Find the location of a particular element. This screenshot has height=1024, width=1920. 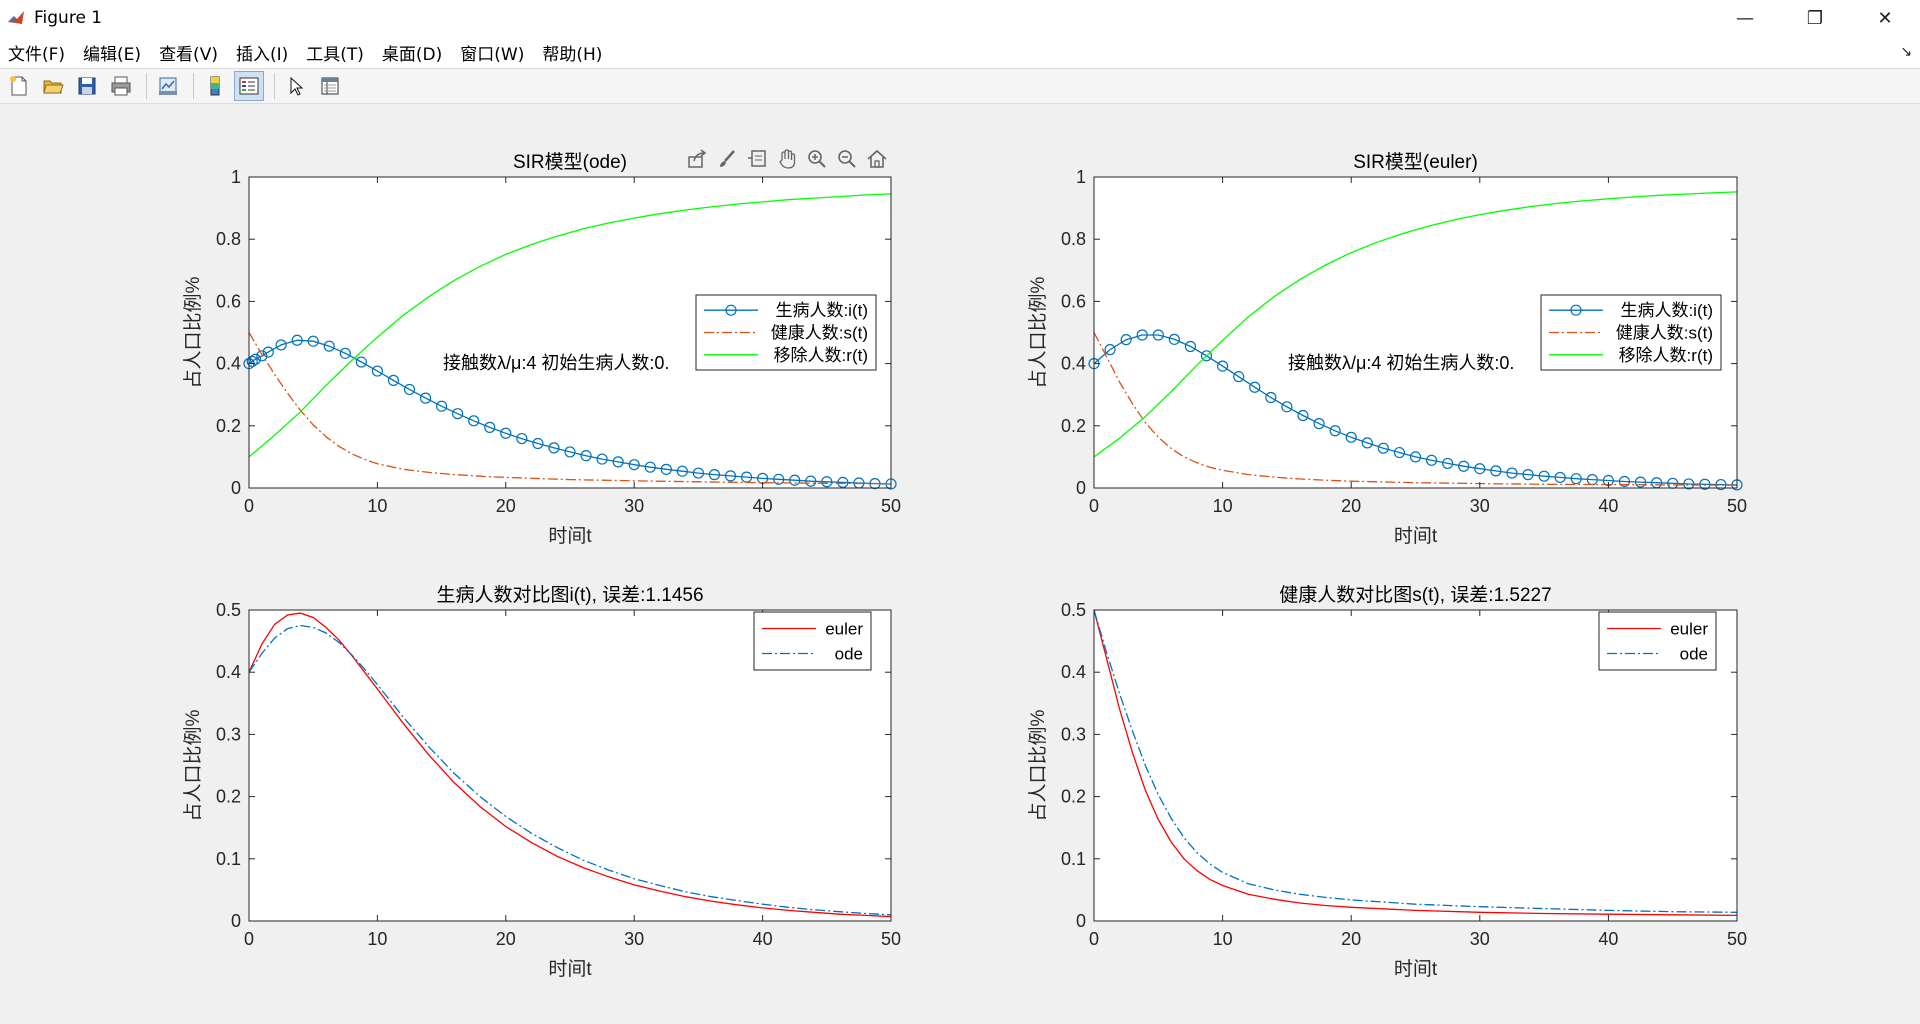

legend-marker is located at coordinates (1576, 310).